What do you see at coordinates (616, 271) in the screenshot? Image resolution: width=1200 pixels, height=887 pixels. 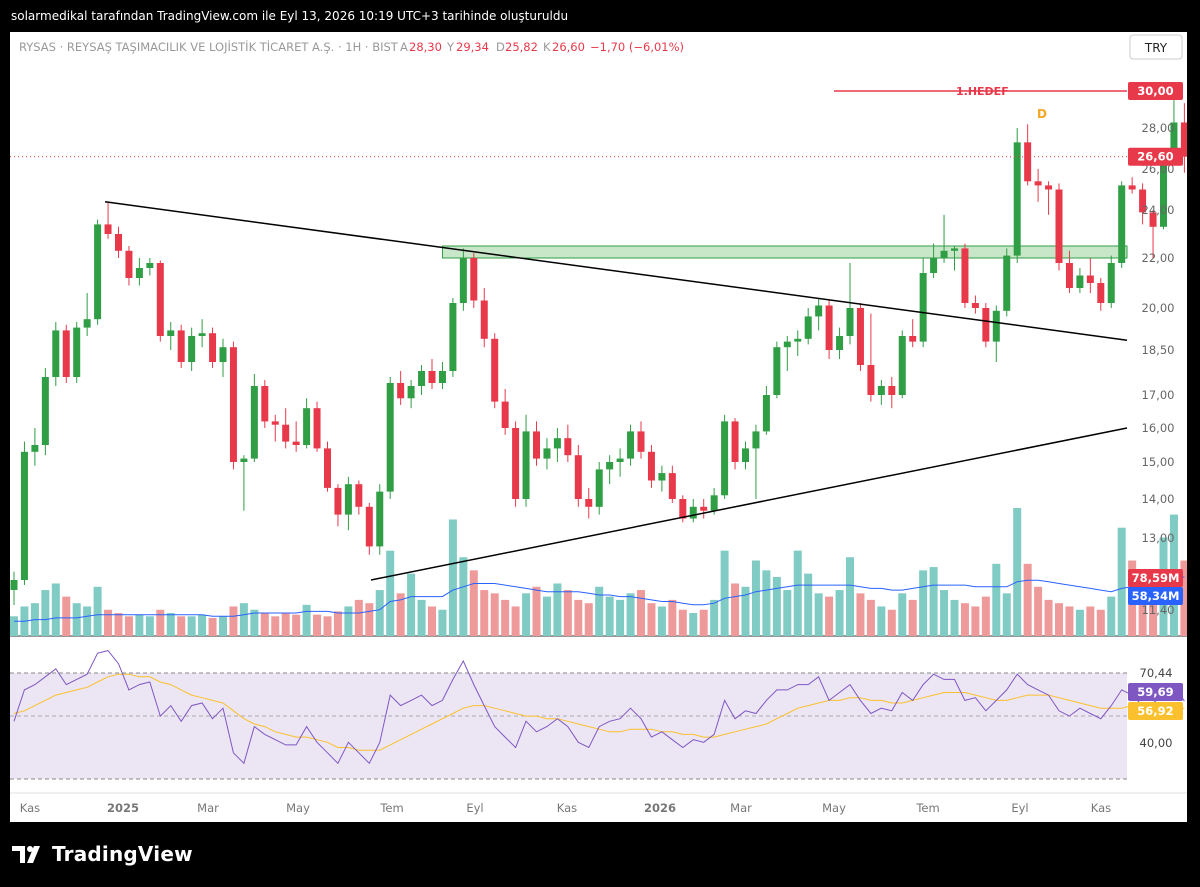 I see `descending-trendline` at bounding box center [616, 271].